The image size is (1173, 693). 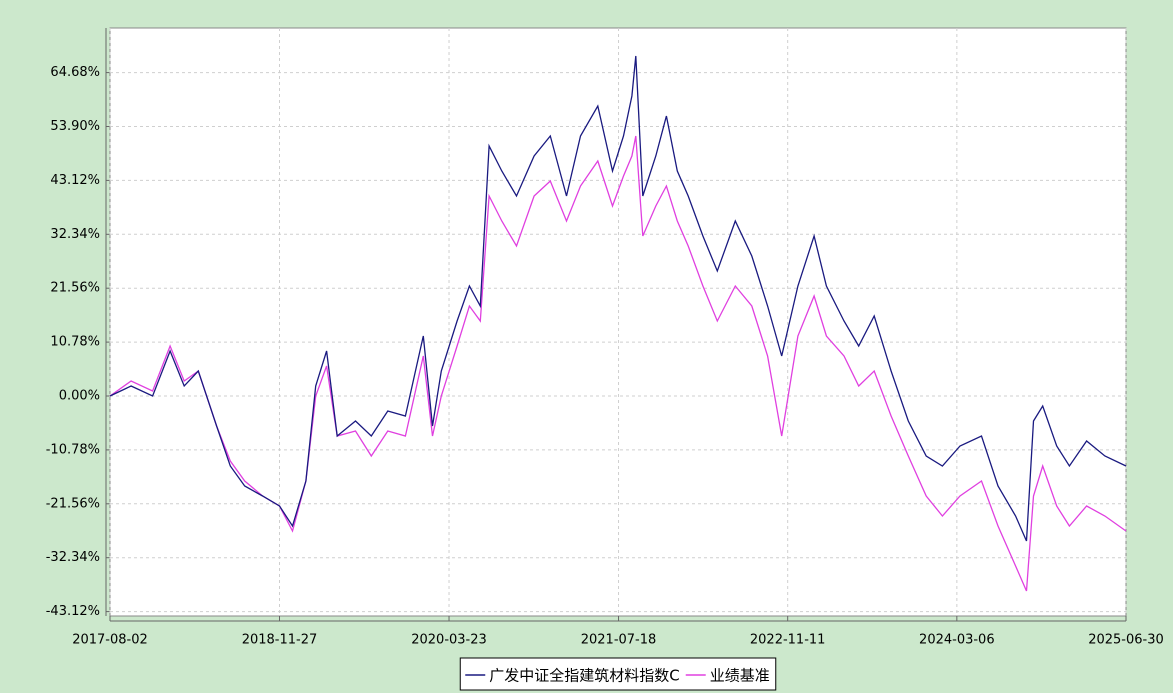 I want to click on y-tick-label: -10.78%, so click(x=73, y=449).